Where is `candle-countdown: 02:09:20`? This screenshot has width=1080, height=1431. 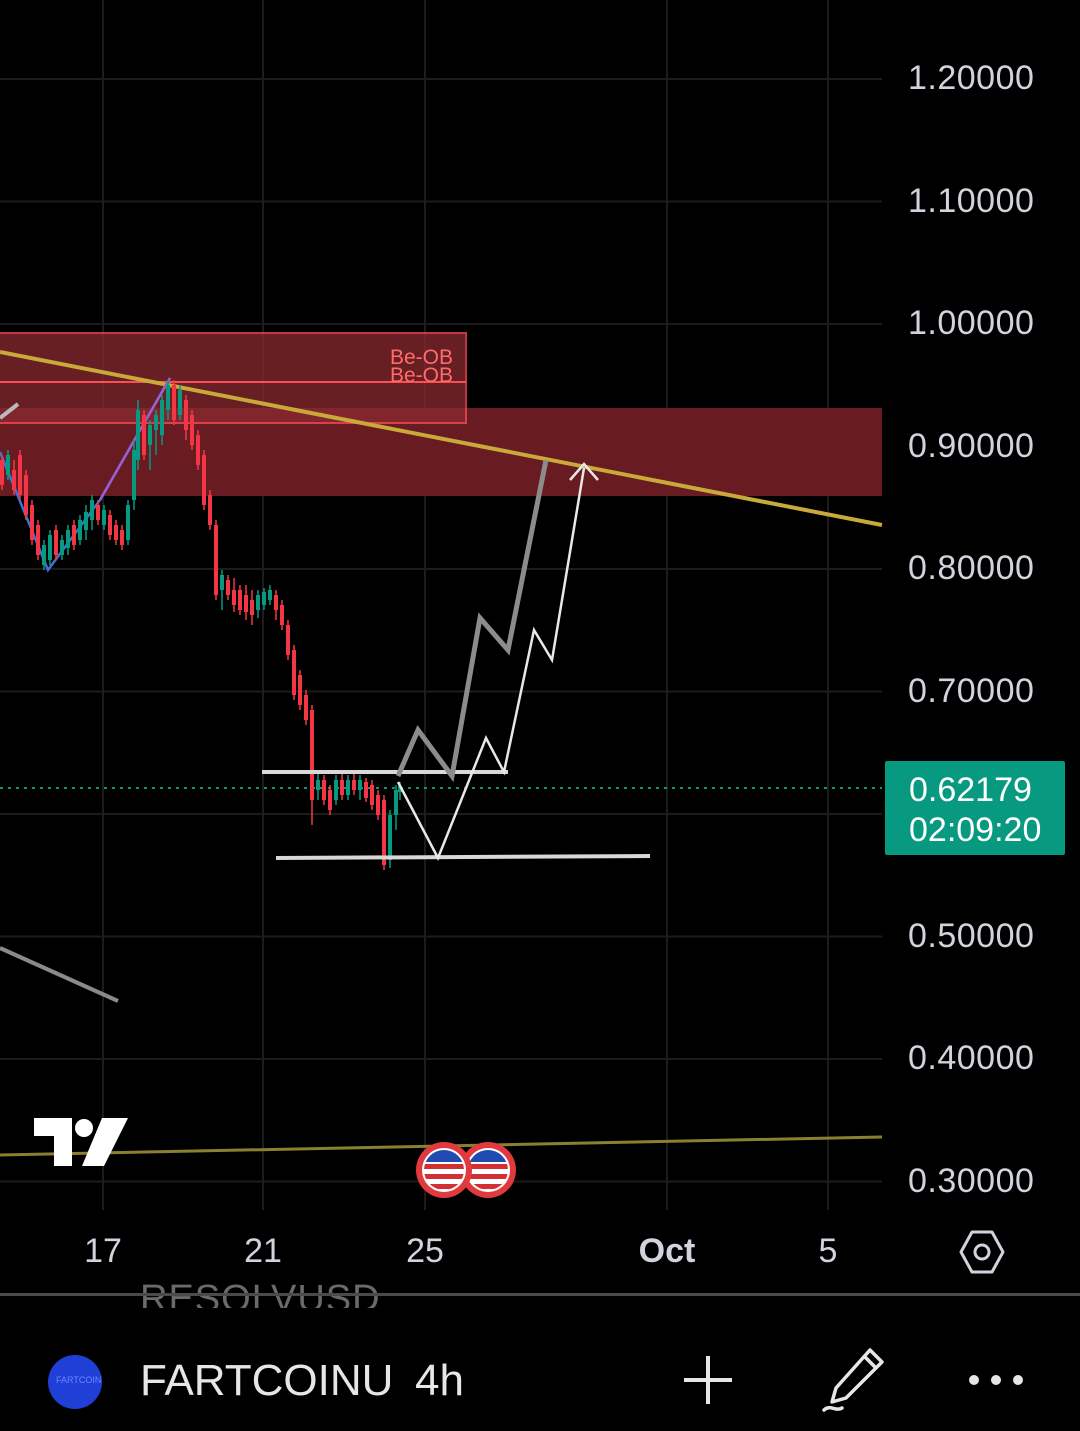 candle-countdown: 02:09:20 is located at coordinates (975, 830).